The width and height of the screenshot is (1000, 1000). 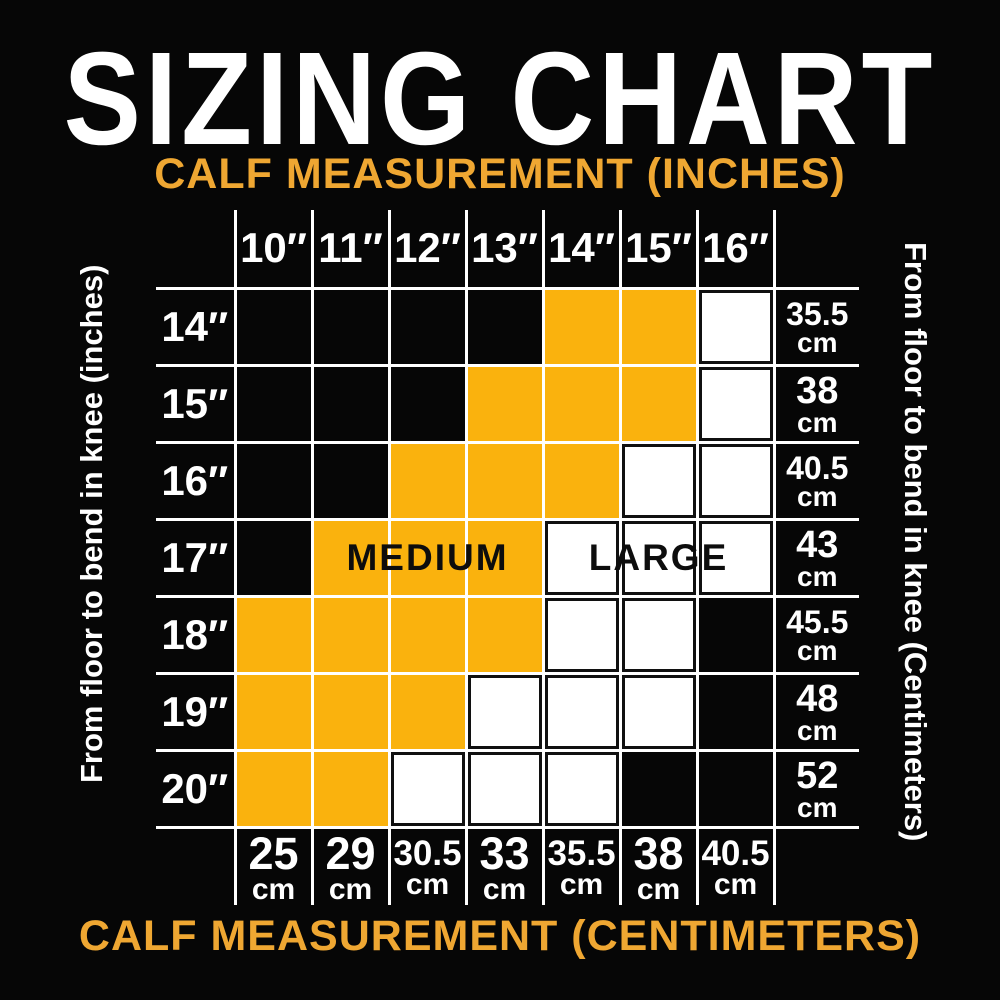 What do you see at coordinates (427, 403) in the screenshot?
I see `size-cell-r15-c12` at bounding box center [427, 403].